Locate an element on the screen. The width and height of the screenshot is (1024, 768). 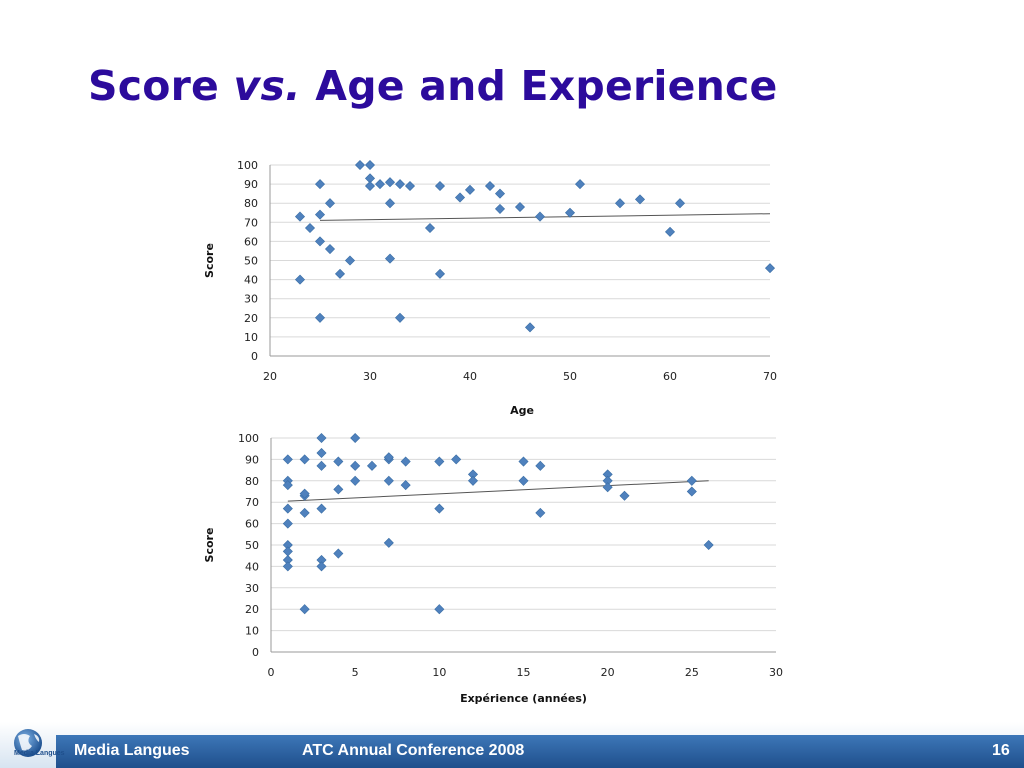
age-chart-y-tick-label: 50 is located at coordinates (251, 261).